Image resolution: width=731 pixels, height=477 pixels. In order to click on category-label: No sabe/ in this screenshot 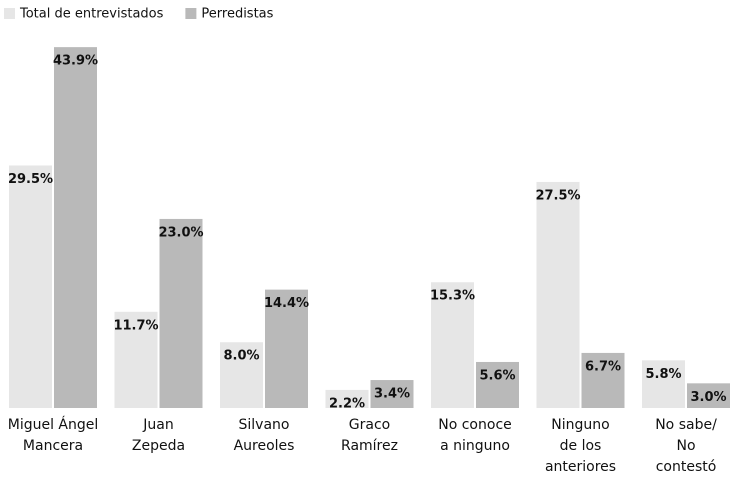, I will do `click(686, 425)`.